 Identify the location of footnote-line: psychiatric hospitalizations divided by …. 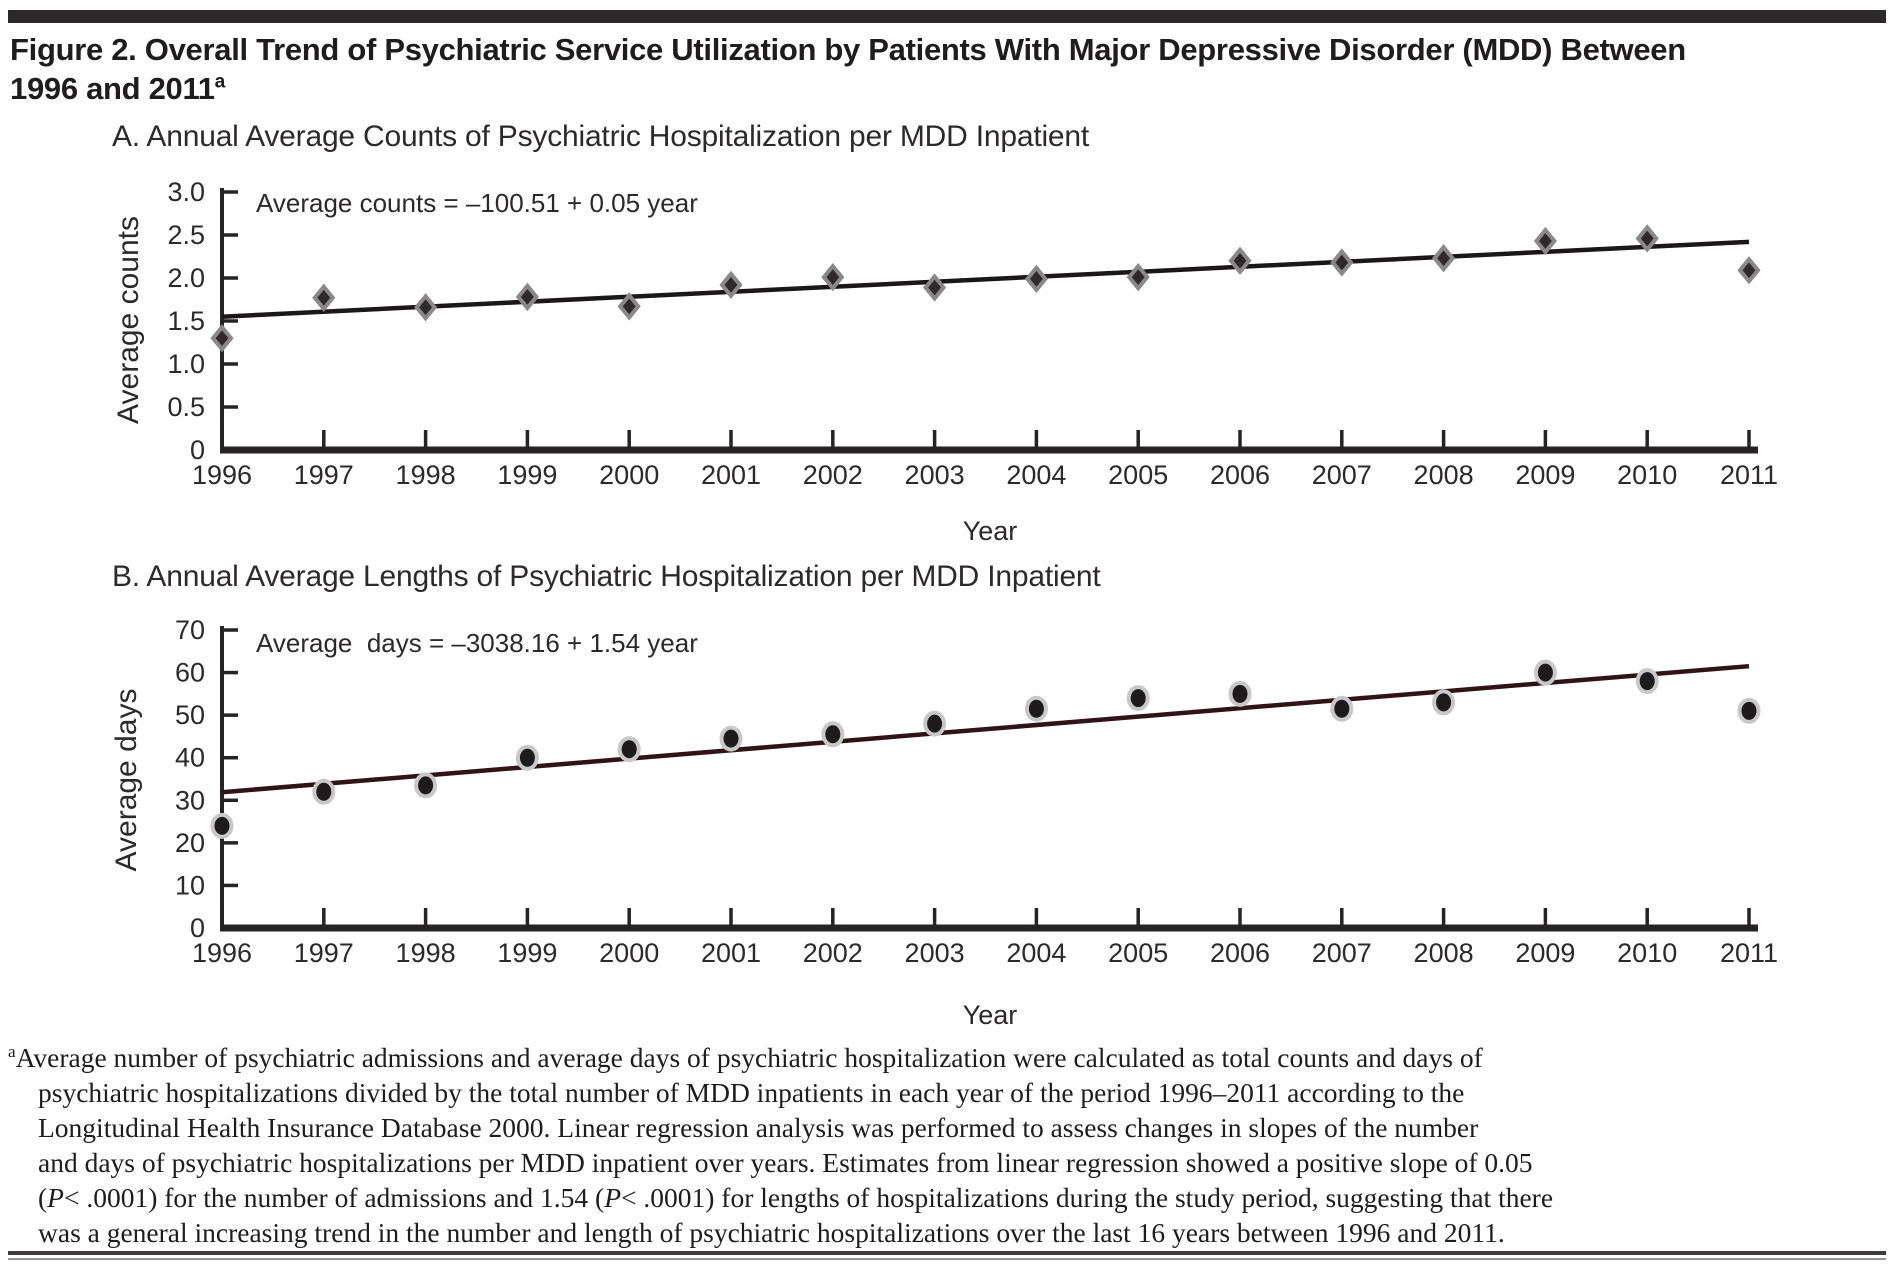
(751, 1092).